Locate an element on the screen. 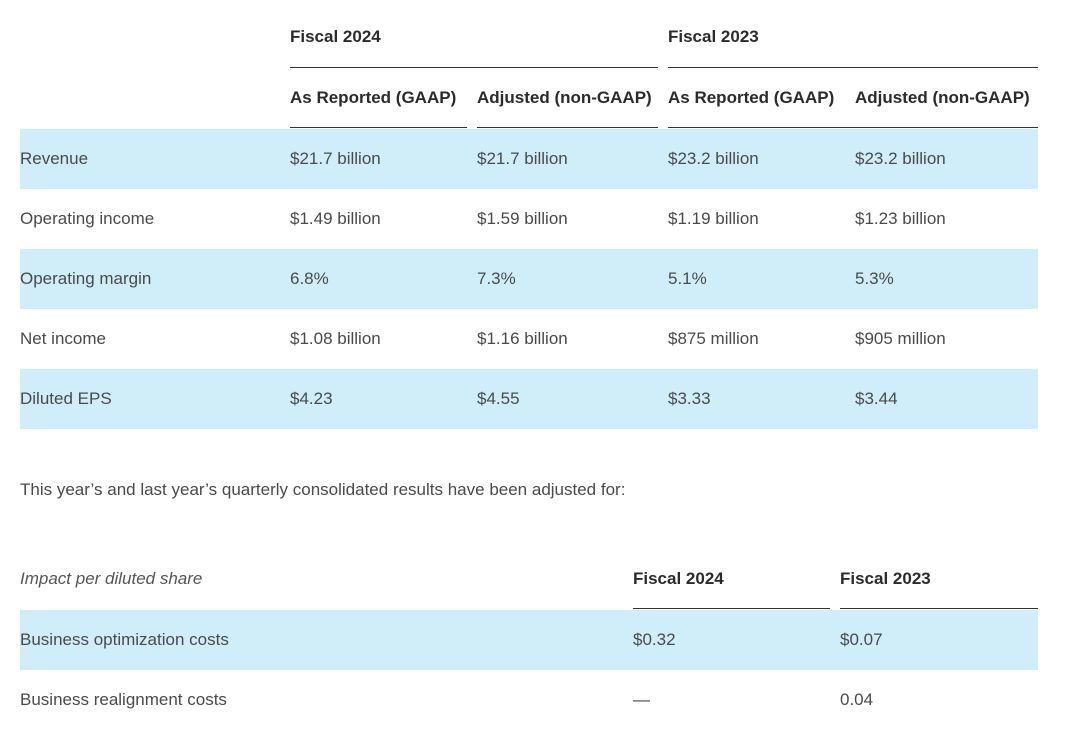 Image resolution: width=1068 pixels, height=734 pixels. cell: $905 million is located at coordinates (900, 338).